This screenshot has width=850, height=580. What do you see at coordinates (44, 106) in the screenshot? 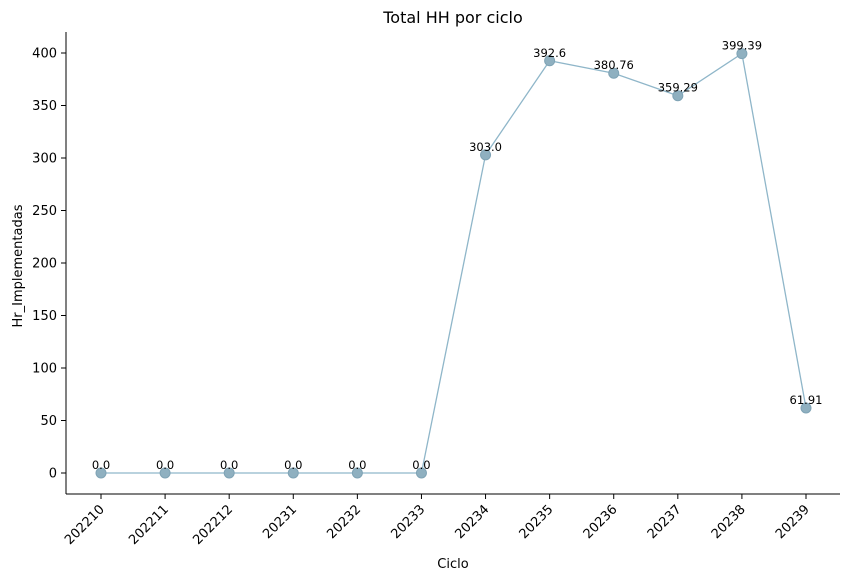
I see `y-tick-label: 350` at bounding box center [44, 106].